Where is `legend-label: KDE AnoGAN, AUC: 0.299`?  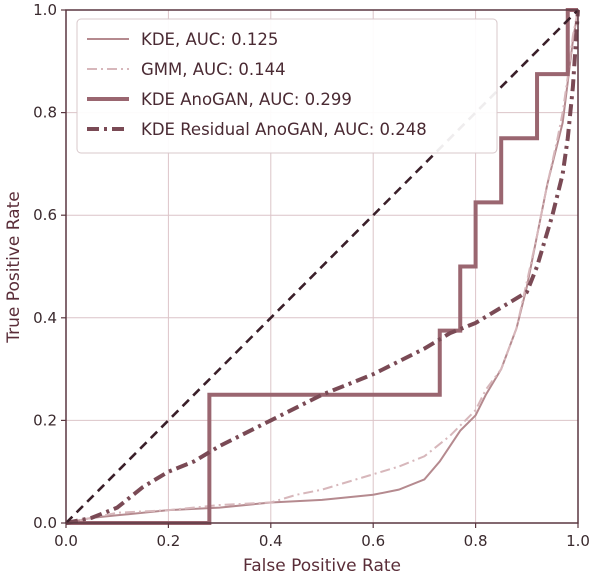
legend-label: KDE AnoGAN, AUC: 0.299 is located at coordinates (246, 99).